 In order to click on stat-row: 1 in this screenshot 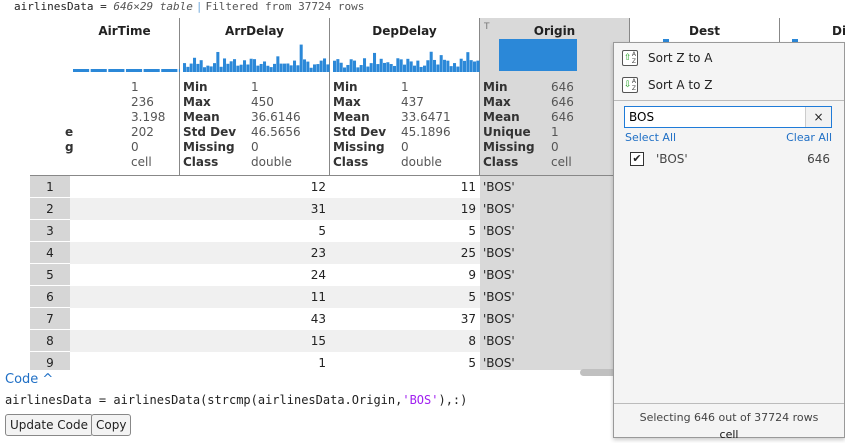, I will do `click(135, 87)`.